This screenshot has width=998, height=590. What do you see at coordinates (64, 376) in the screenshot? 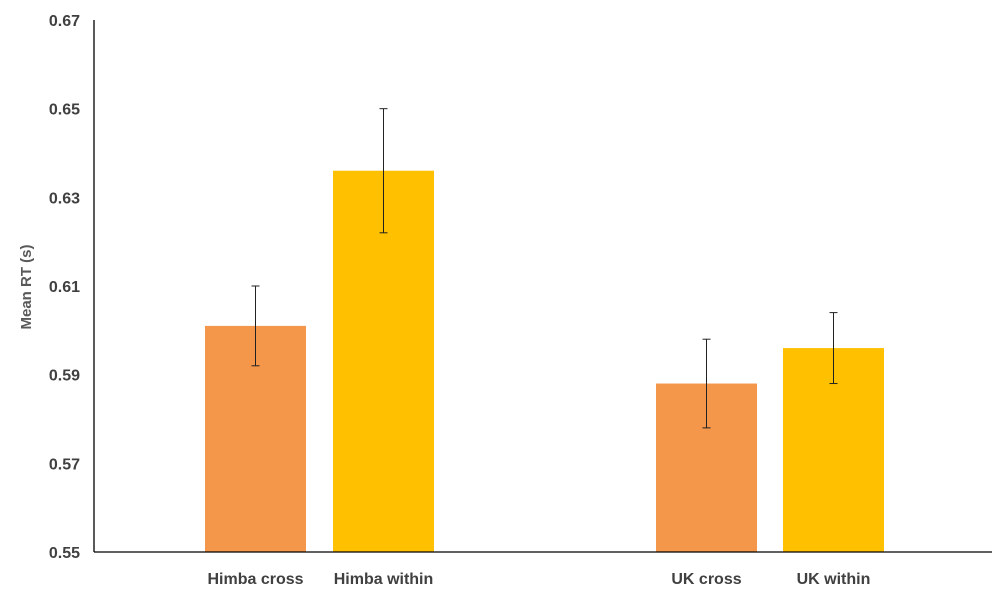
I see `y-tick-label: 0.59` at bounding box center [64, 376].